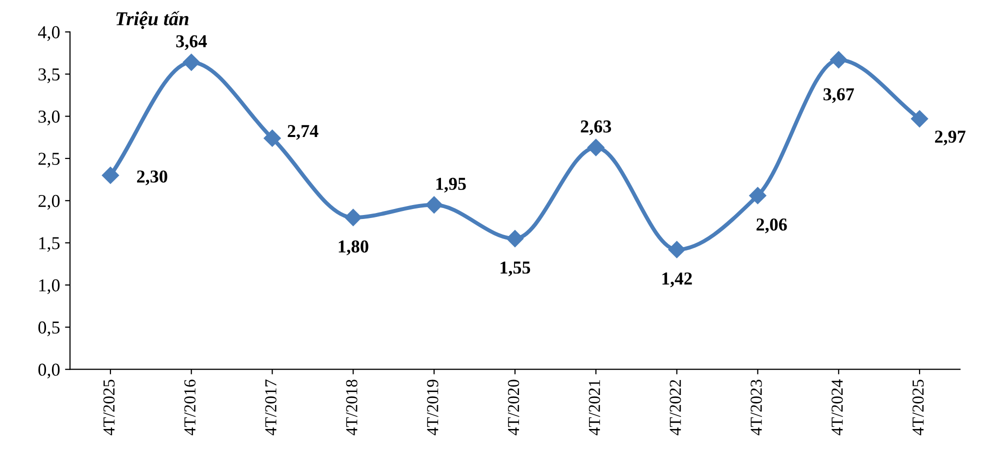 The image size is (1000, 456). Describe the element at coordinates (49, 371) in the screenshot. I see `y-tick-label: 0,0` at that location.